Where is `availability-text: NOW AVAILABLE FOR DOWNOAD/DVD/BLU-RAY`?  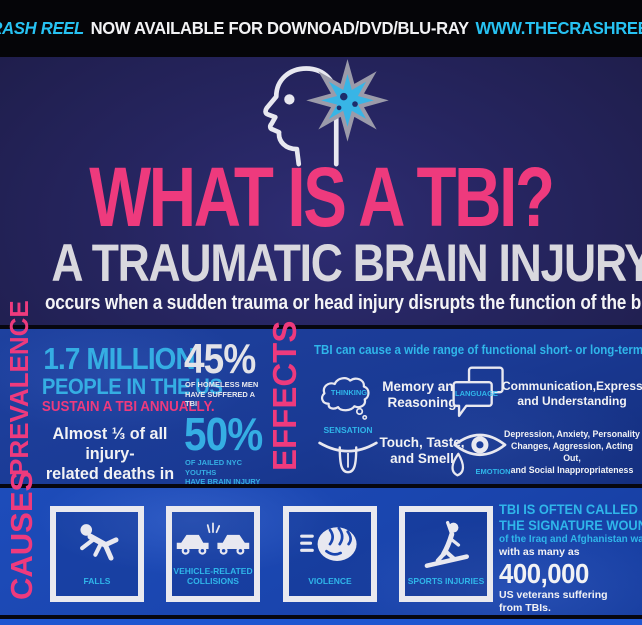
availability-text: NOW AVAILABLE FOR DOWNOAD/DVD/BLU-RAY is located at coordinates (279, 28).